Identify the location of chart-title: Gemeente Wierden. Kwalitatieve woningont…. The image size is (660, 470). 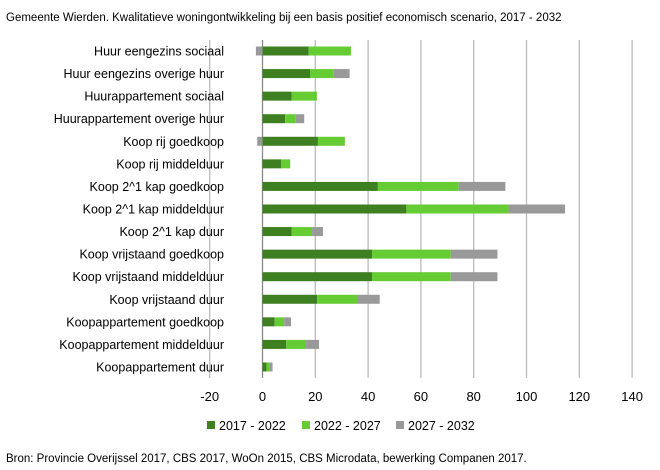
(284, 18).